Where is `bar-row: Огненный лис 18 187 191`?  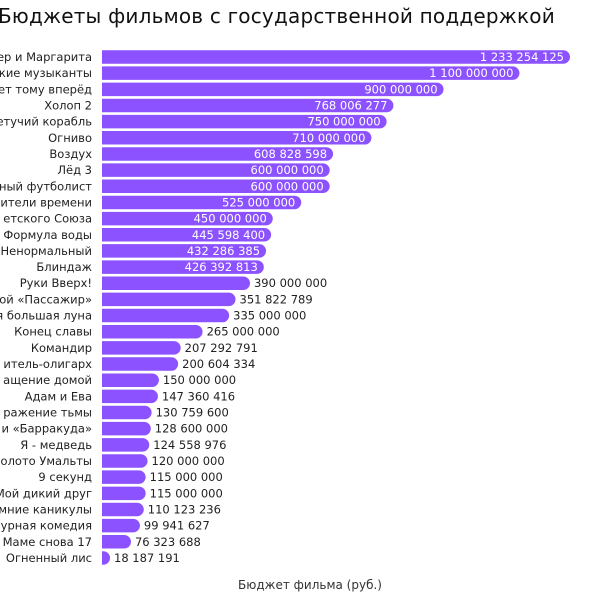
bar-row: Огненный лис 18 187 191 is located at coordinates (93, 558).